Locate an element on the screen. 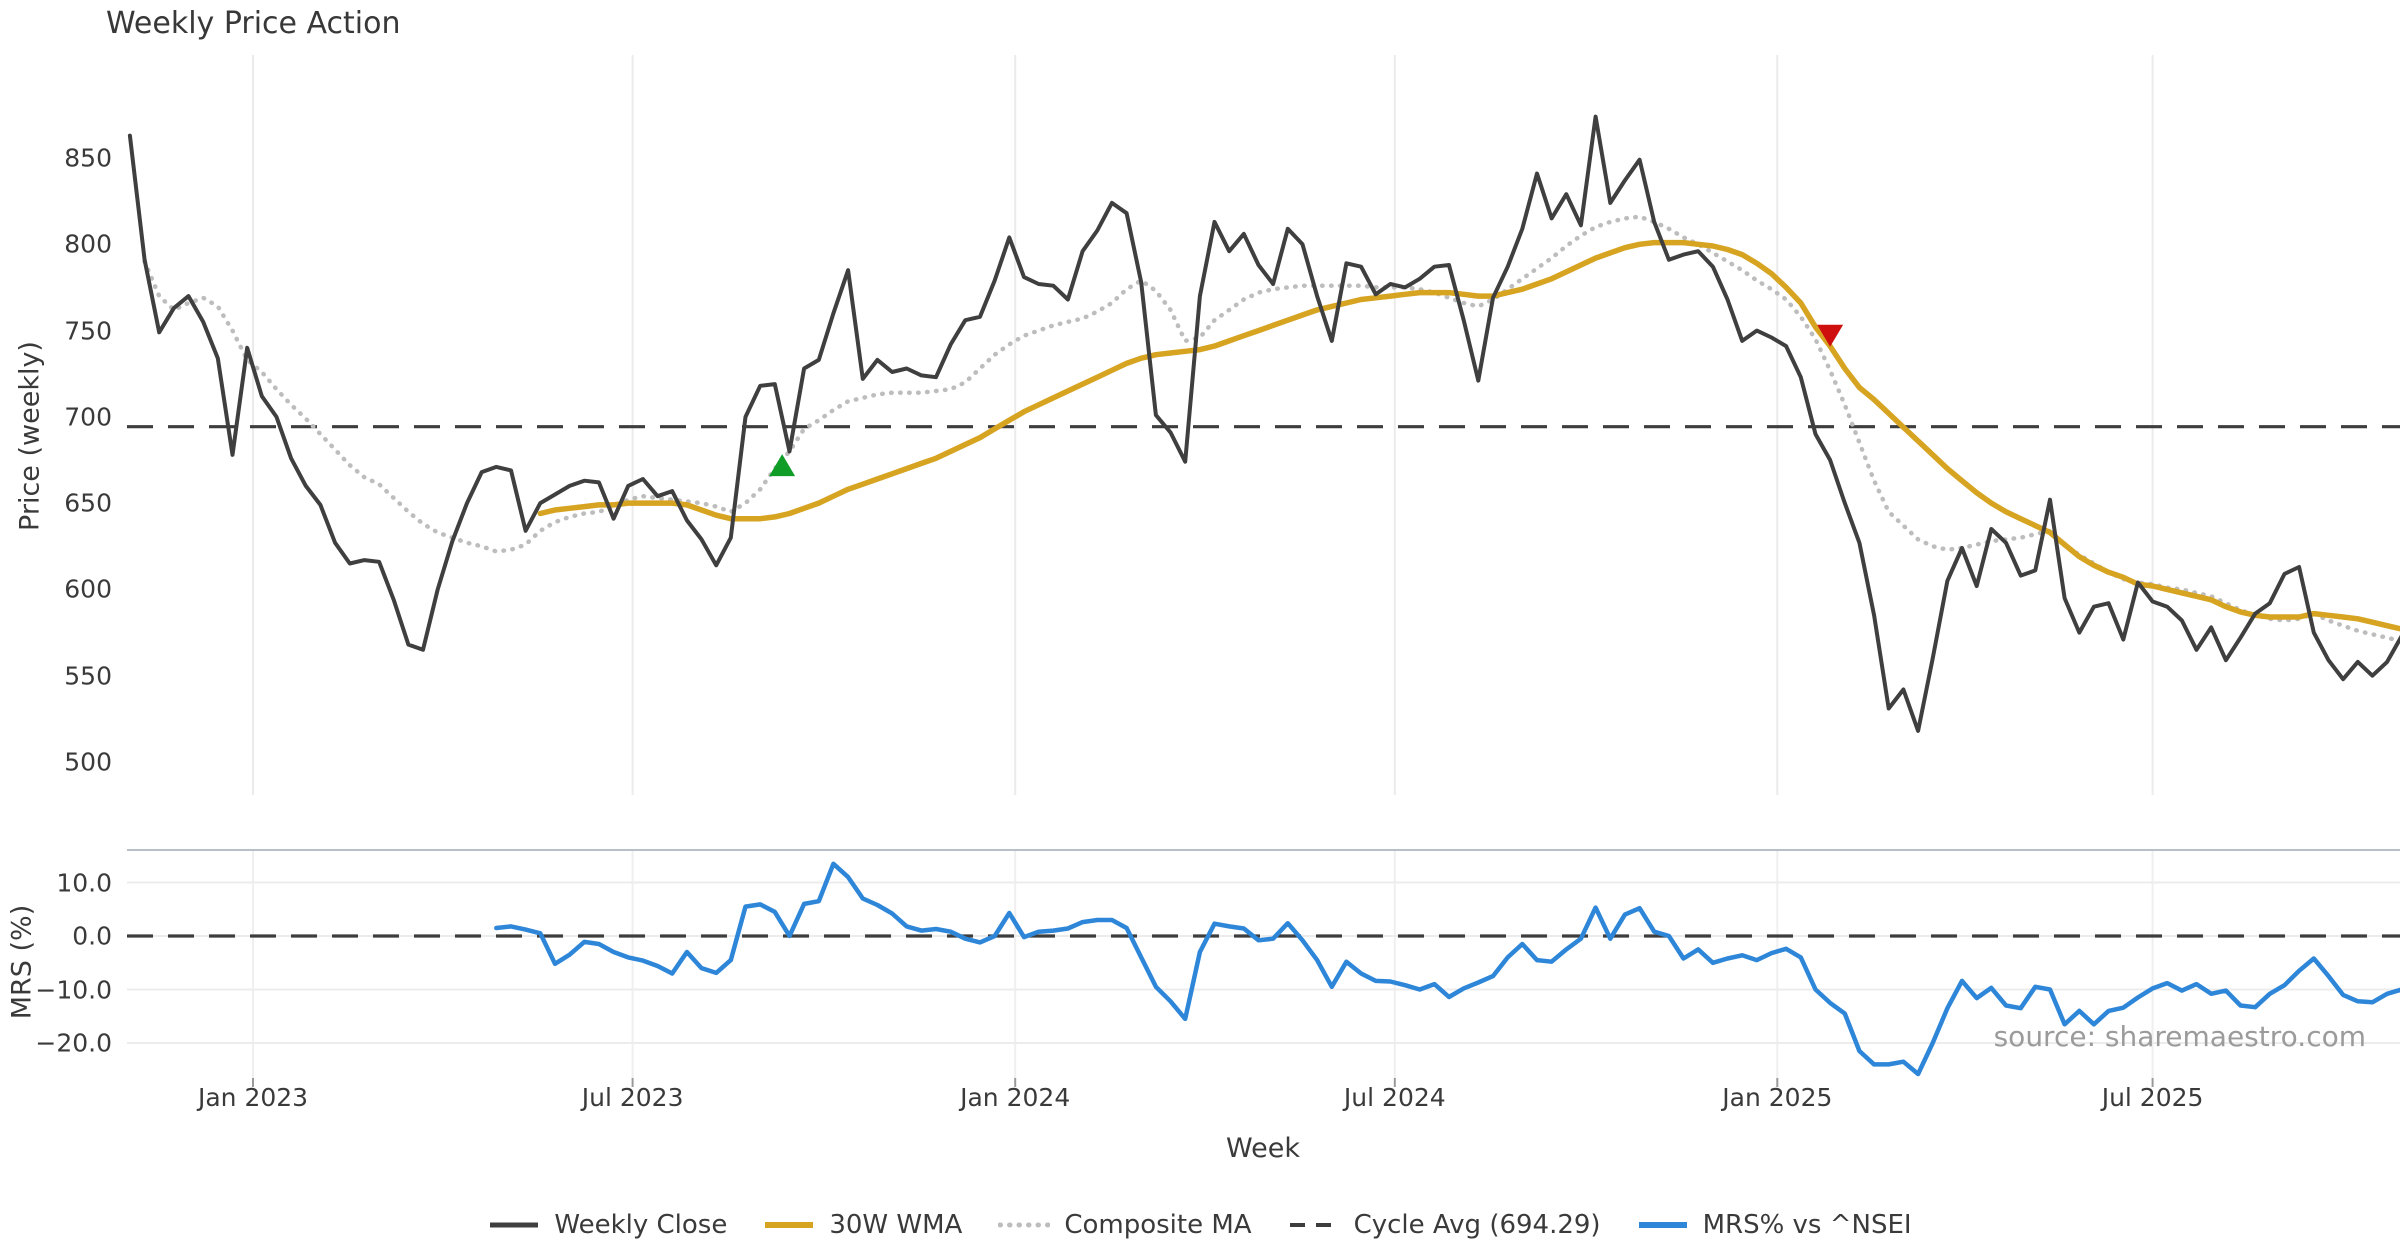  legend-item-weekly-close: Weekly Close is located at coordinates (607, 1225).